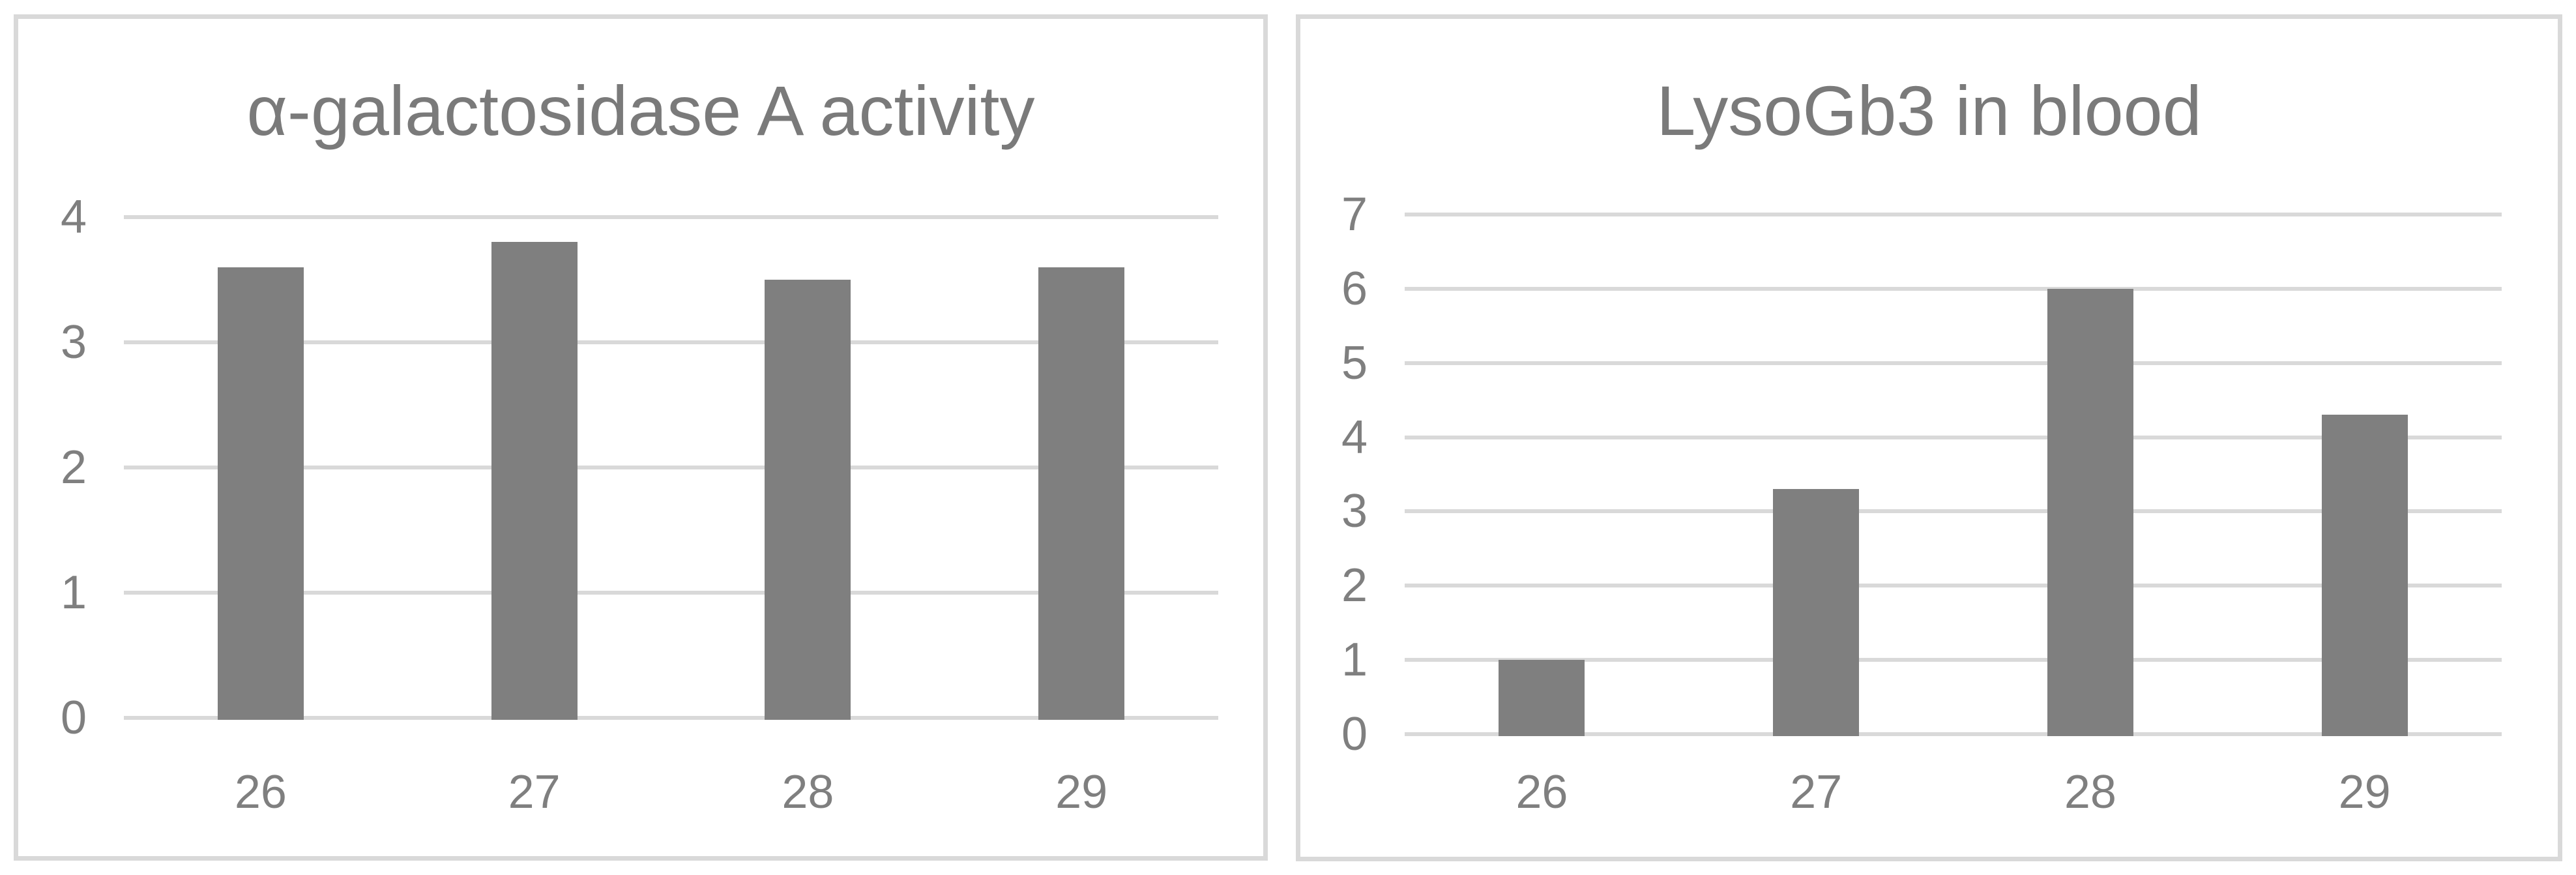 The height and width of the screenshot is (875, 2576). What do you see at coordinates (1354, 363) in the screenshot?
I see `y-tick-label: 5` at bounding box center [1354, 363].